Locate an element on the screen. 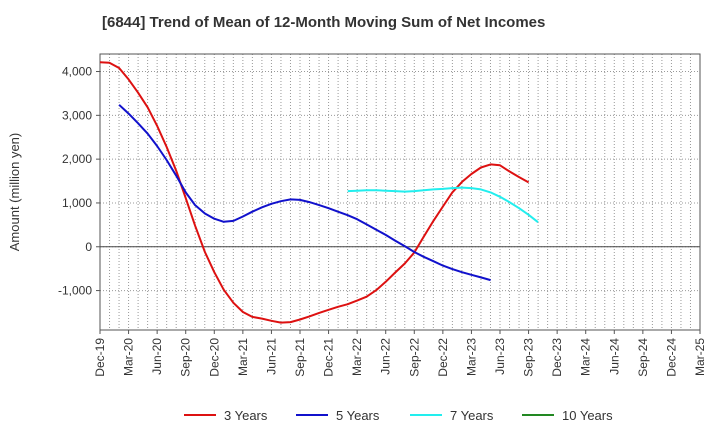  x-tick-label: Dec-23 is located at coordinates (557, 357).